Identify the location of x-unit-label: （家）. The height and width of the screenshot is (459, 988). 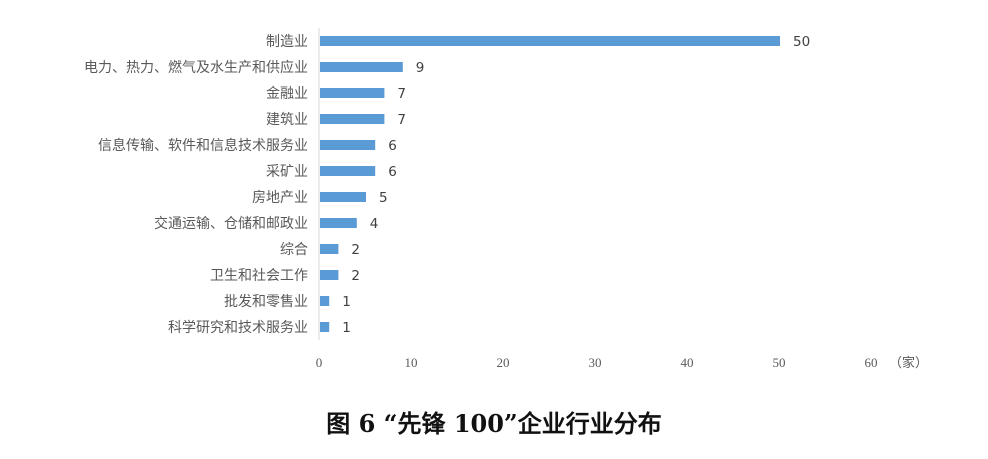
(908, 362).